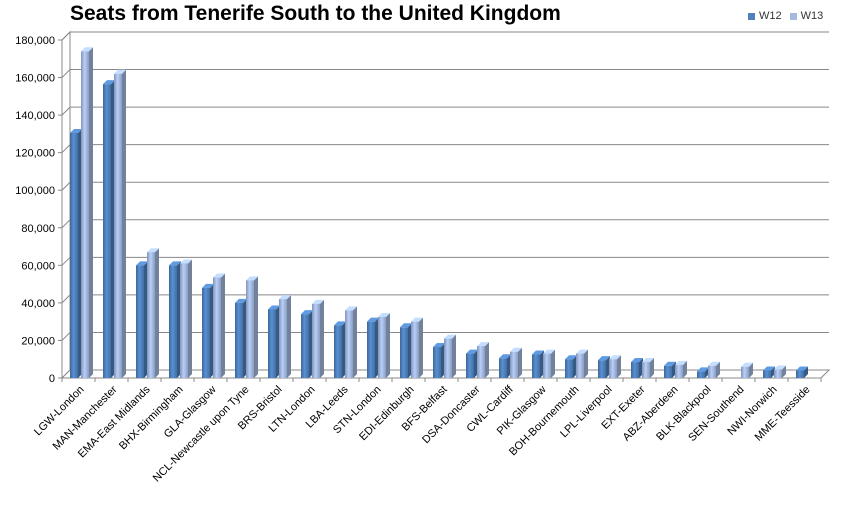 This screenshot has height=508, width=847. What do you see at coordinates (770, 16) in the screenshot?
I see `legend-label: W12` at bounding box center [770, 16].